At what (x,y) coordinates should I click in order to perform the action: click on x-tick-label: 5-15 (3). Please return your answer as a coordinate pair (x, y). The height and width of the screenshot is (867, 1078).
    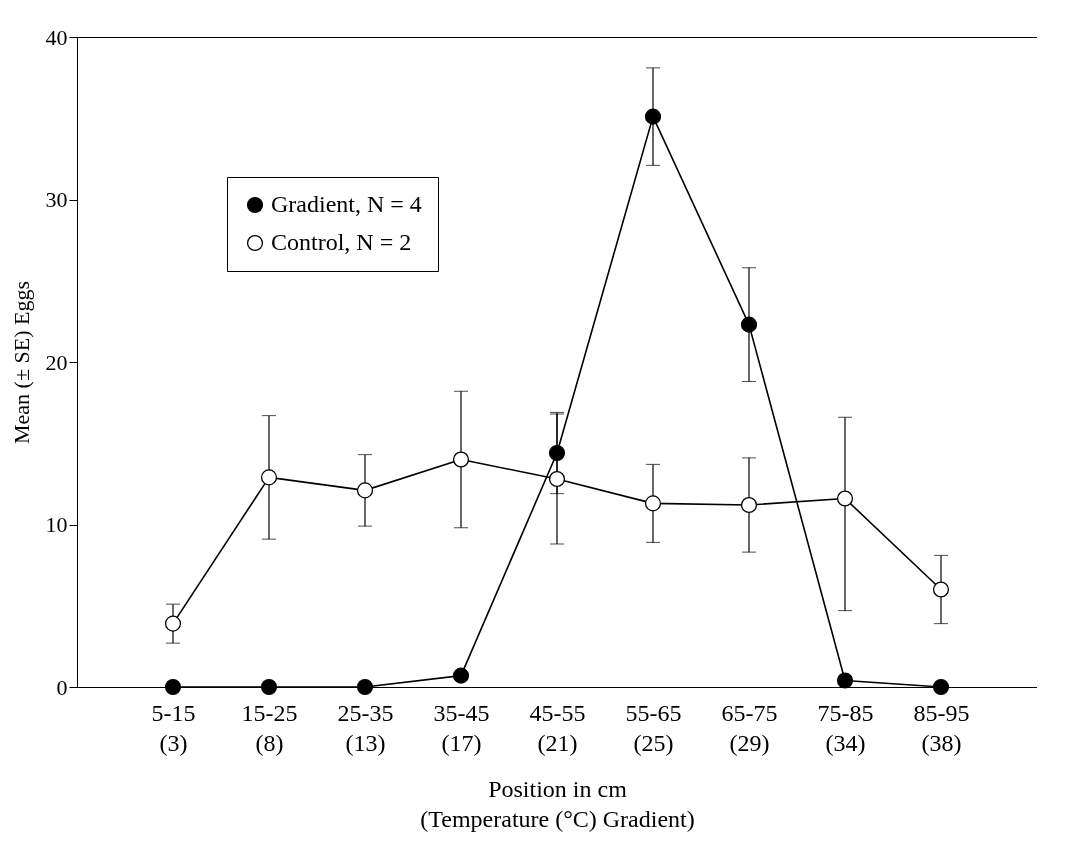
    Looking at the image, I should click on (173, 727).